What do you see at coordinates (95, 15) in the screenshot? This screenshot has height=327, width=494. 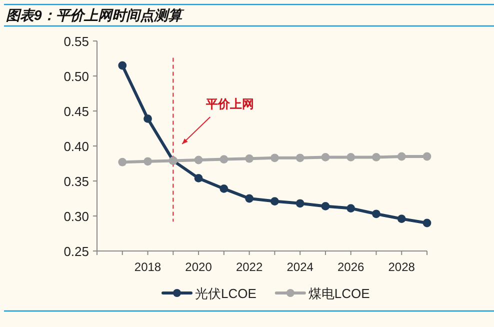 I see `chart-title: 图表9：平价上网时间点测算` at bounding box center [95, 15].